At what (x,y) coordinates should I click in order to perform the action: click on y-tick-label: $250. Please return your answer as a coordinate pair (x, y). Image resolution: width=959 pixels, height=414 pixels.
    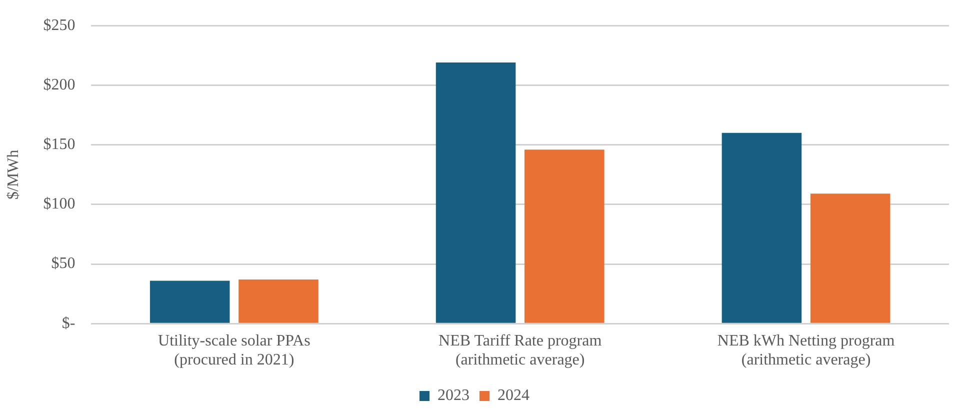
    Looking at the image, I should click on (59, 25).